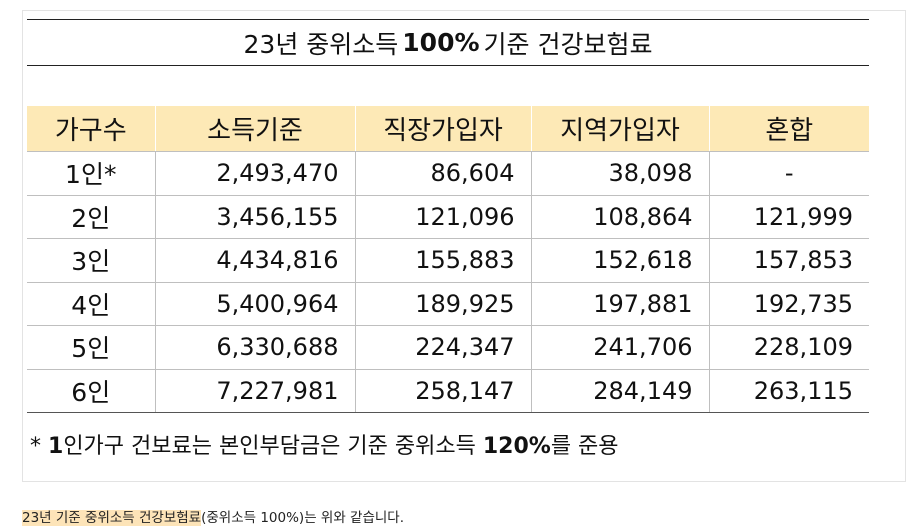 This screenshot has width=922, height=532. I want to click on table-row: 1인* 2,493,470 86,604 38,098 -, so click(448, 174).